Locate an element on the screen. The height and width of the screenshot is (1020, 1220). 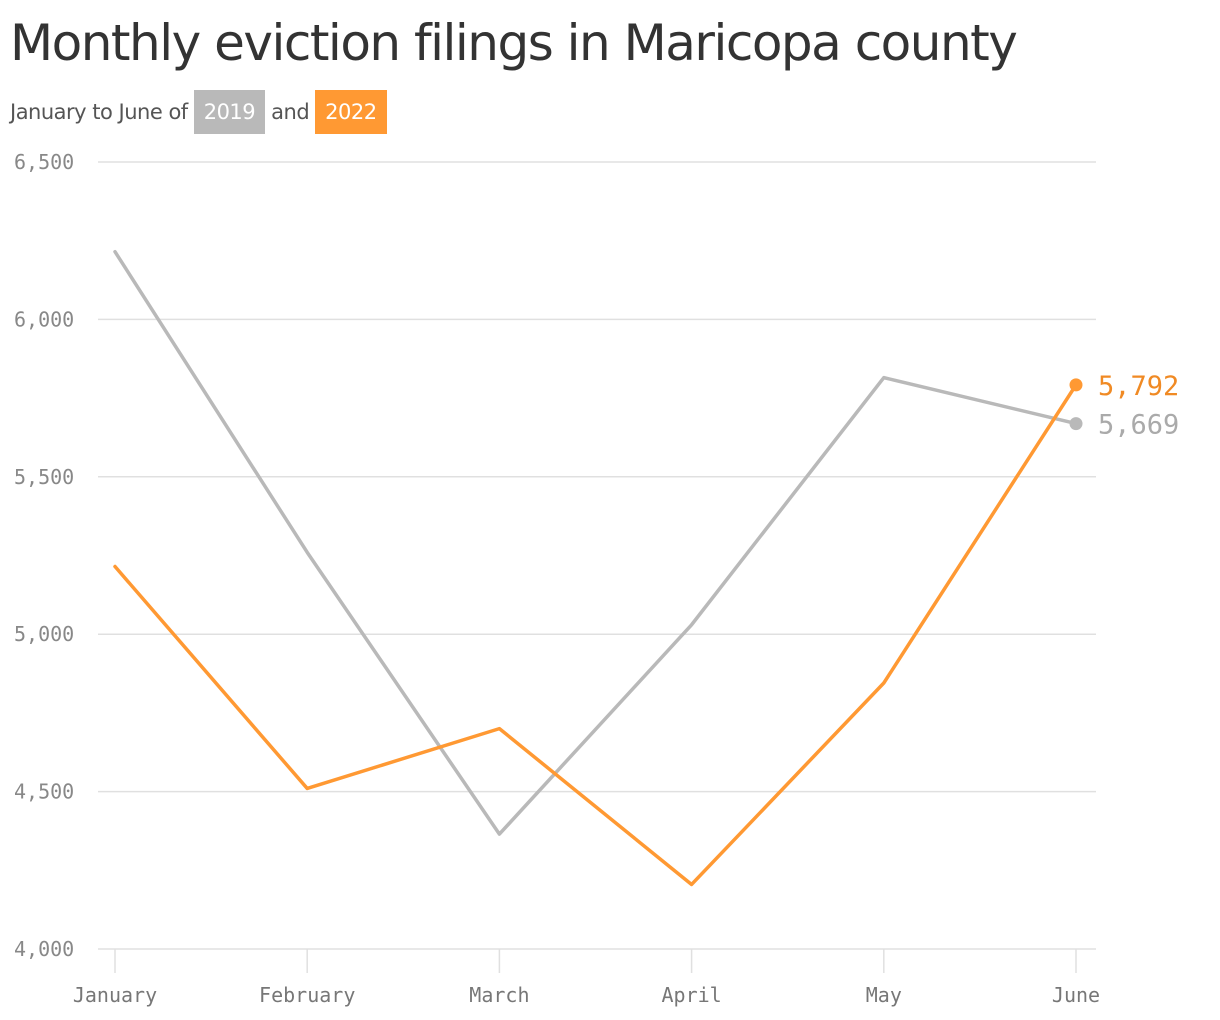
x-tick-label: January is located at coordinates (115, 995).